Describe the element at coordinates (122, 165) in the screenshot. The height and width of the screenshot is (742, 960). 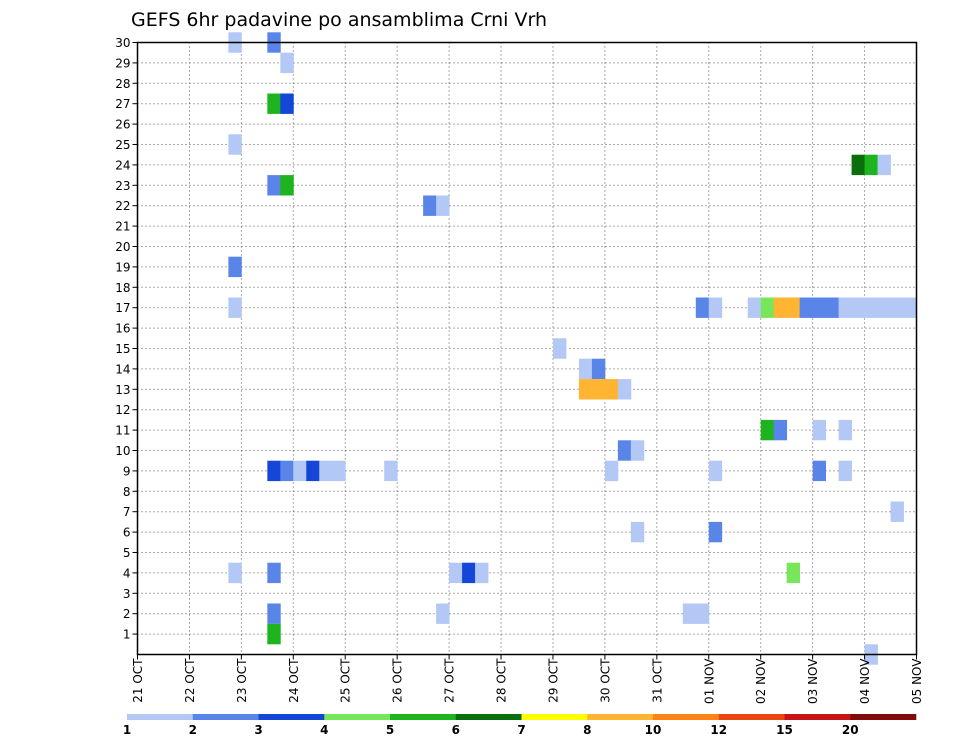
I see `y-tick-label: 24` at that location.